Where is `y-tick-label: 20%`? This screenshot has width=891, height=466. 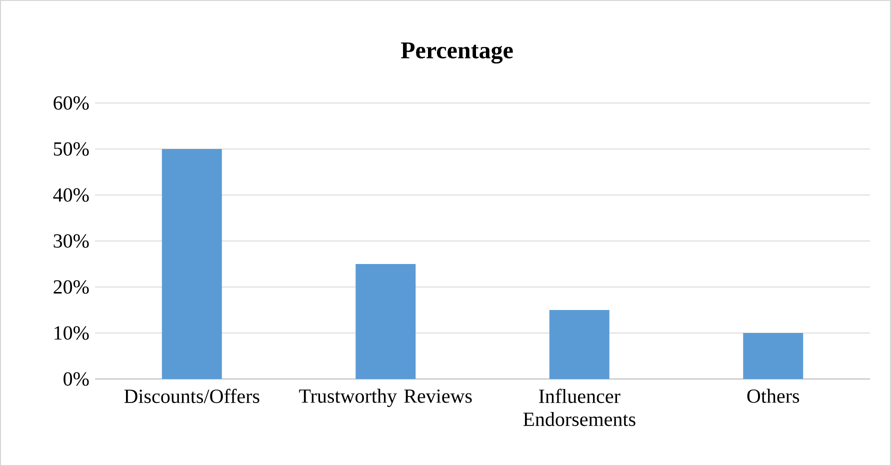
y-tick-label: 20% is located at coordinates (71, 287).